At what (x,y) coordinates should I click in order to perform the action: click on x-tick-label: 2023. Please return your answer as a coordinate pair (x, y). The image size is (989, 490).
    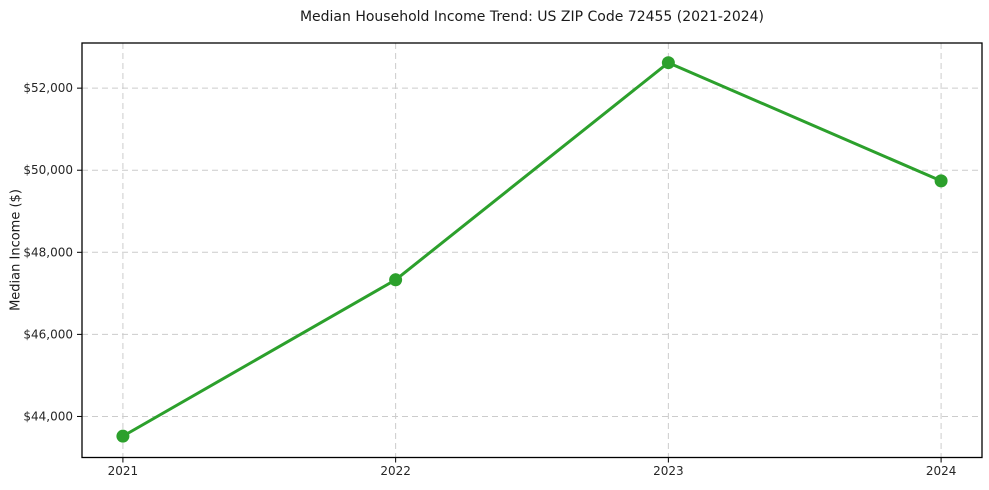
    Looking at the image, I should click on (668, 471).